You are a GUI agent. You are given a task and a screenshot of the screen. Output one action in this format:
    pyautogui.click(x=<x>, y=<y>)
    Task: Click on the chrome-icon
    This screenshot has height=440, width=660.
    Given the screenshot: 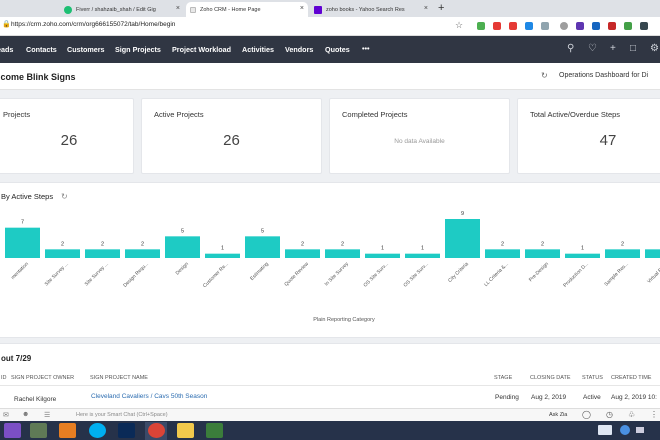 What is the action you would take?
    pyautogui.click(x=156, y=430)
    